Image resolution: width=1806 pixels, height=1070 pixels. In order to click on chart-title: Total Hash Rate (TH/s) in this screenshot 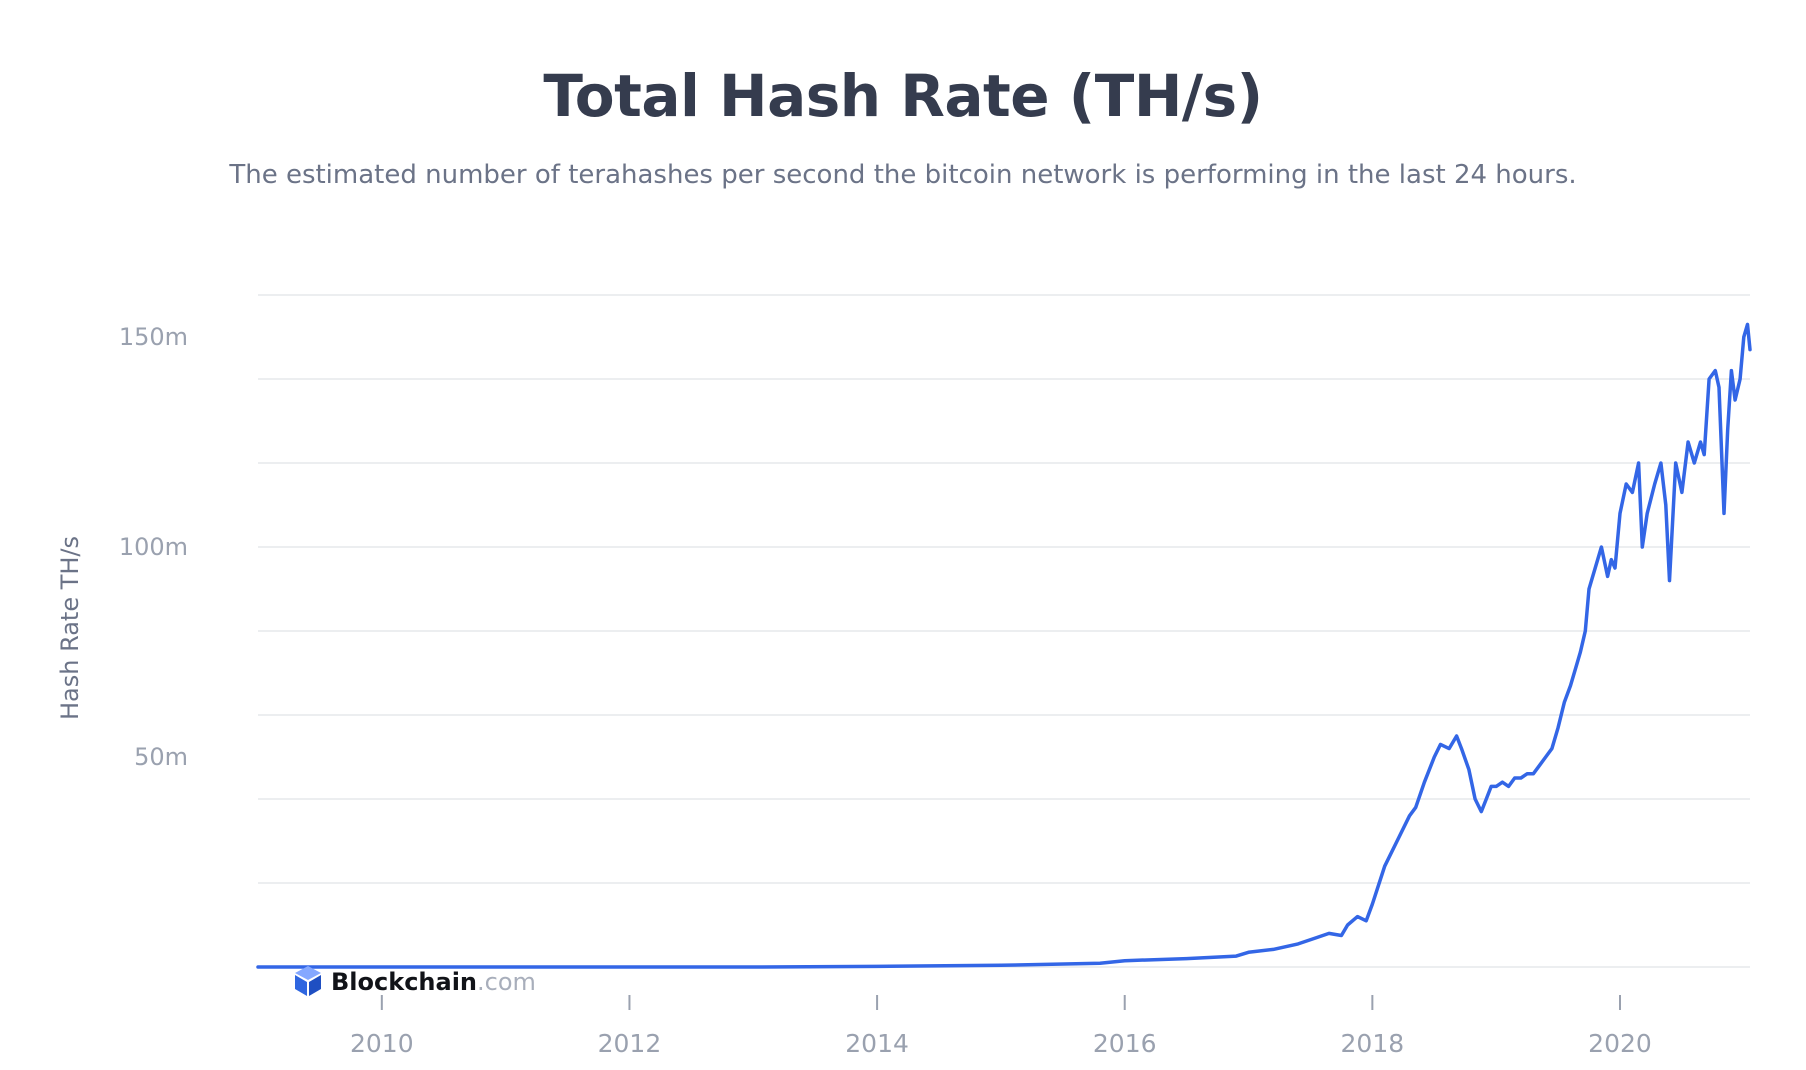, I will do `click(903, 96)`.